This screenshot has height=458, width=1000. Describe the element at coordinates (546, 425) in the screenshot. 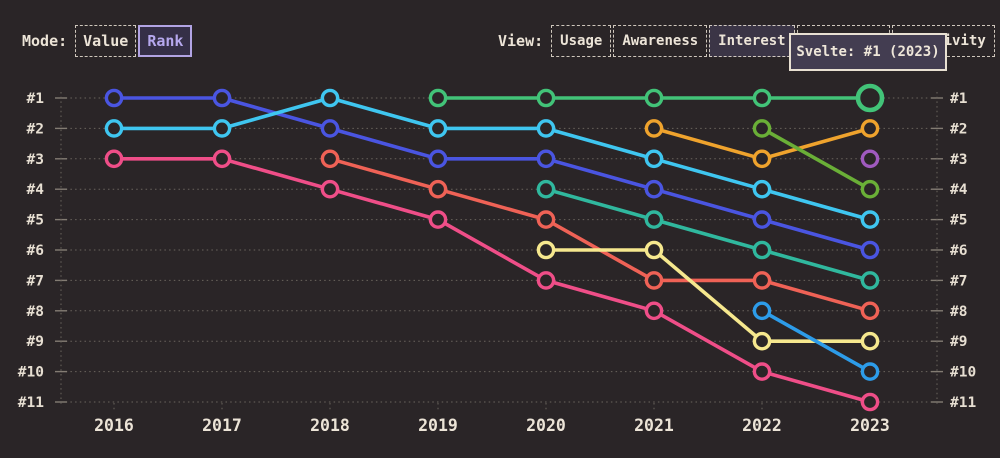

I see `year-label: 2020` at that location.